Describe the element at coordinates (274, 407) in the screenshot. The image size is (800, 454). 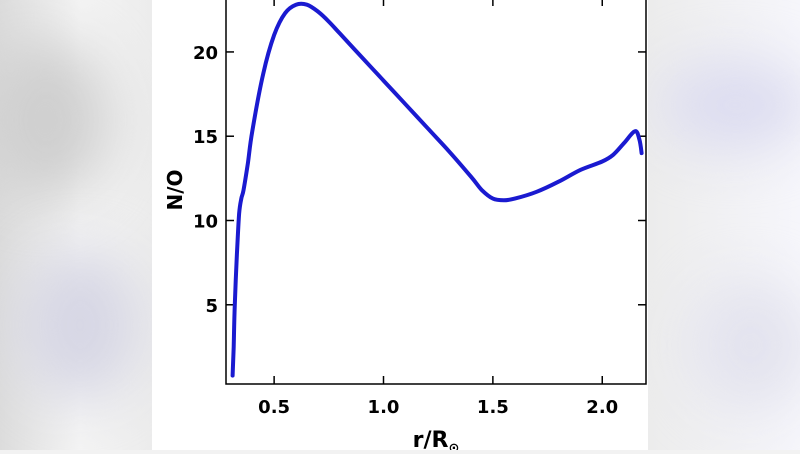
I see `x-tick-label: 0.5` at that location.